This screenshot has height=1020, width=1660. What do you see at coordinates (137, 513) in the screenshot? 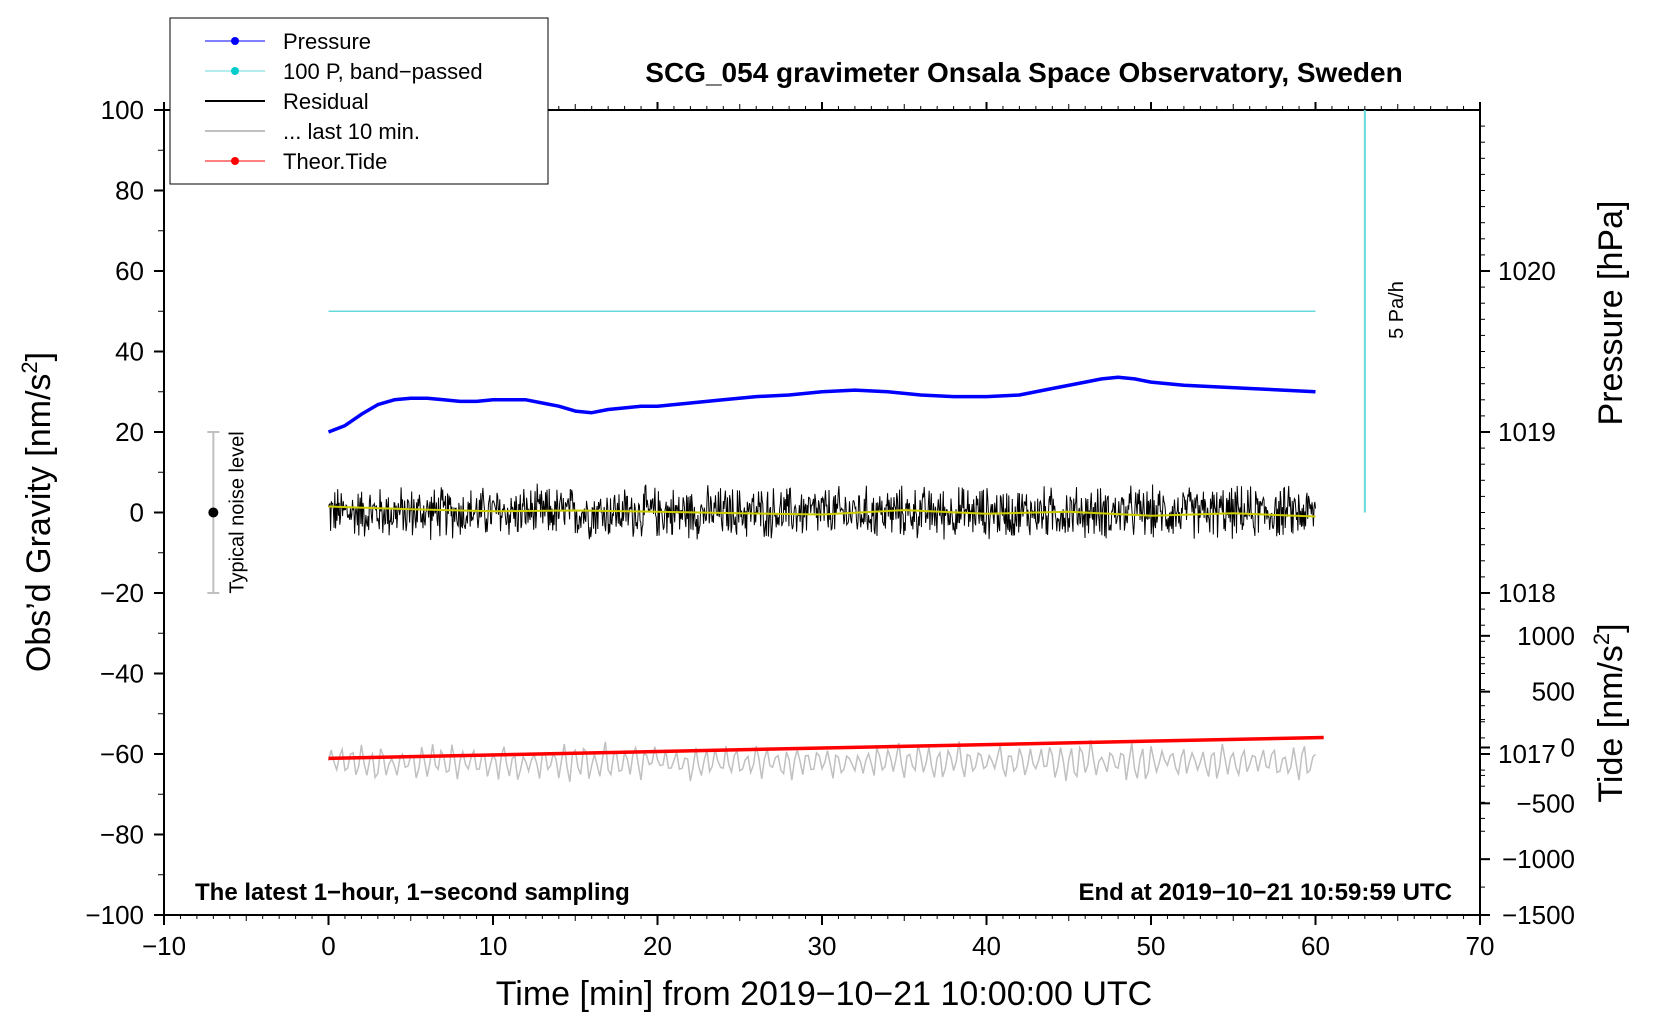
I see `y-left-tick-label-5: 0` at bounding box center [137, 513].